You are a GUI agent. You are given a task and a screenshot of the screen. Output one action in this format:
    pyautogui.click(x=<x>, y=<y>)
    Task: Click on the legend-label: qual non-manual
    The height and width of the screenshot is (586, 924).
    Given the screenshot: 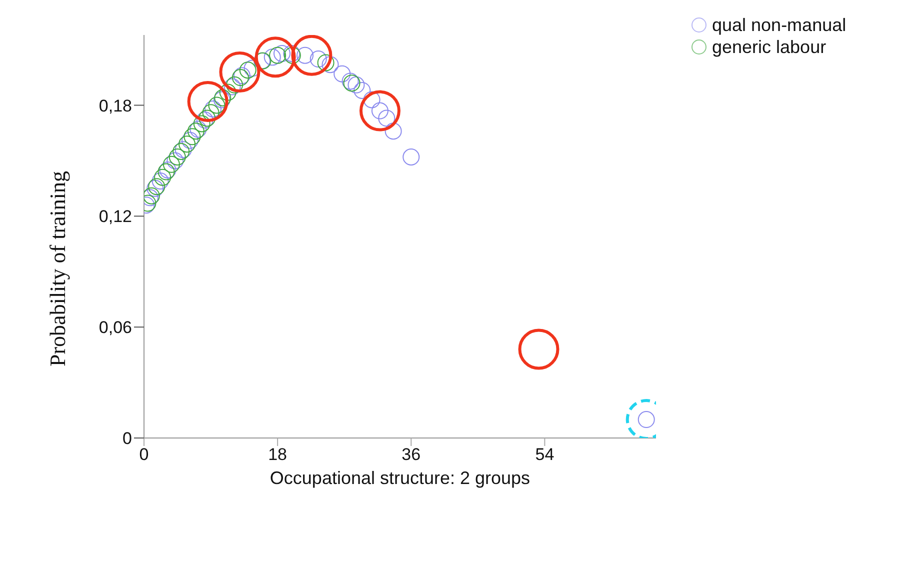 What is the action you would take?
    pyautogui.click(x=779, y=25)
    